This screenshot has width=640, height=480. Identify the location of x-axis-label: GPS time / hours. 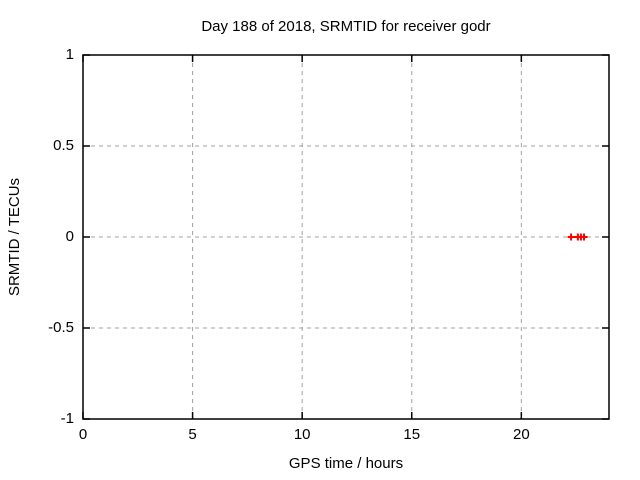
(346, 463).